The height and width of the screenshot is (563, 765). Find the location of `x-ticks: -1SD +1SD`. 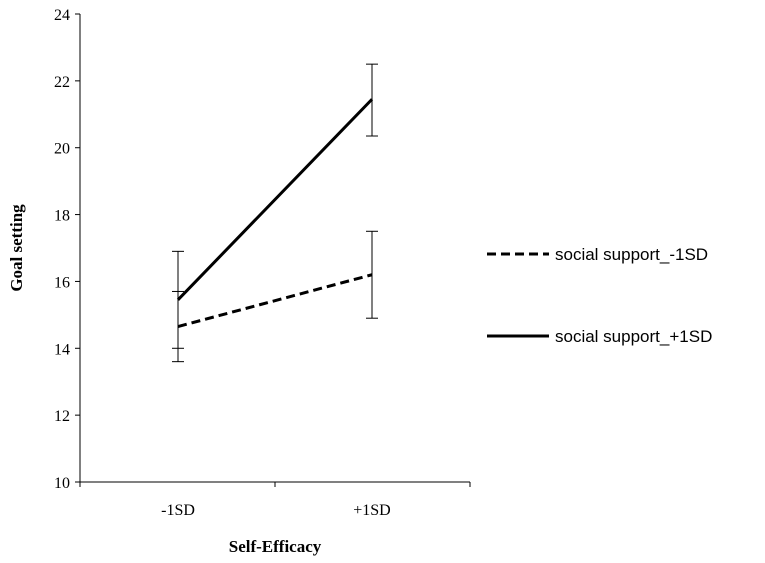

x-ticks: -1SD +1SD is located at coordinates (275, 500).